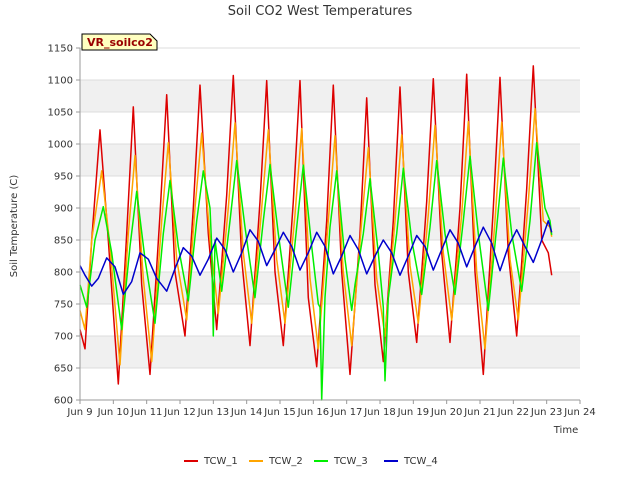 The height and width of the screenshot is (480, 640). I want to click on y-tick-label: 750, so click(63, 305).